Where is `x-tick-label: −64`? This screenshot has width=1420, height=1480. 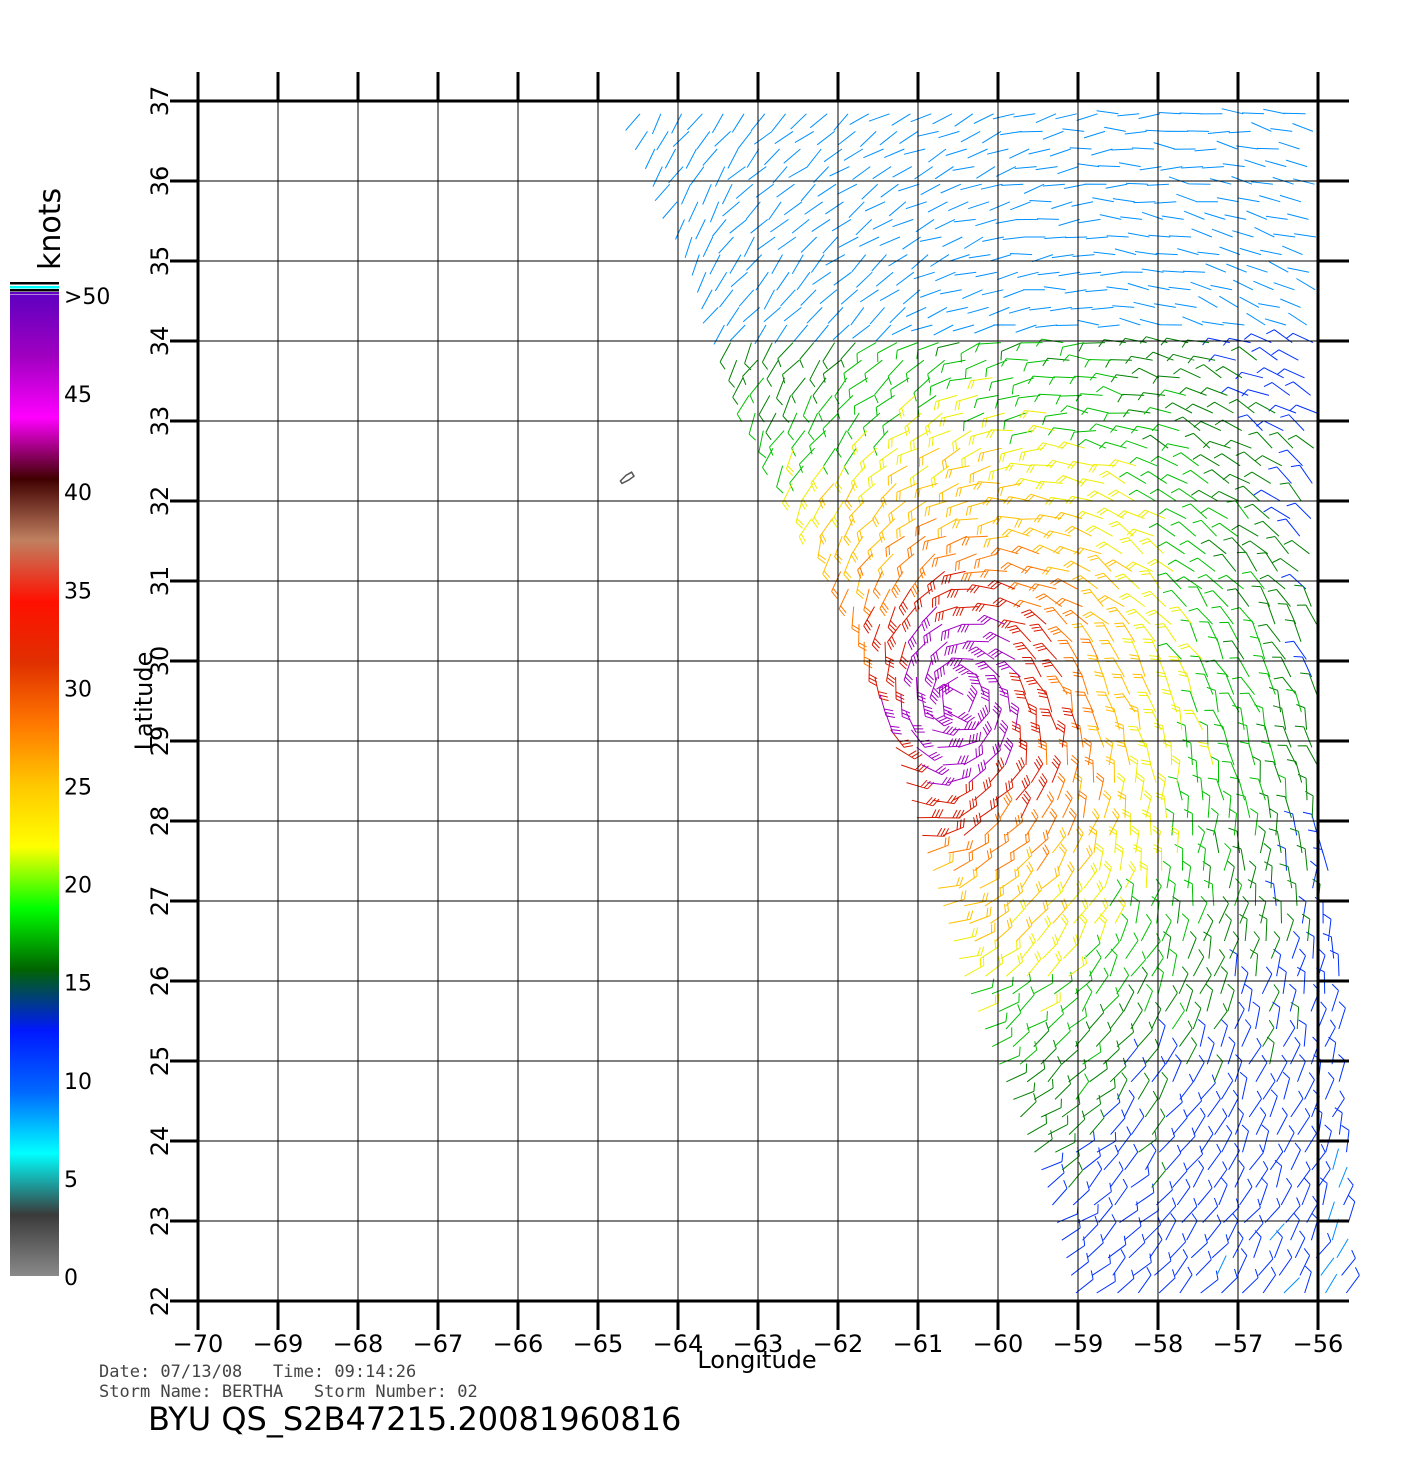
x-tick-label: −64 is located at coordinates (678, 1344).